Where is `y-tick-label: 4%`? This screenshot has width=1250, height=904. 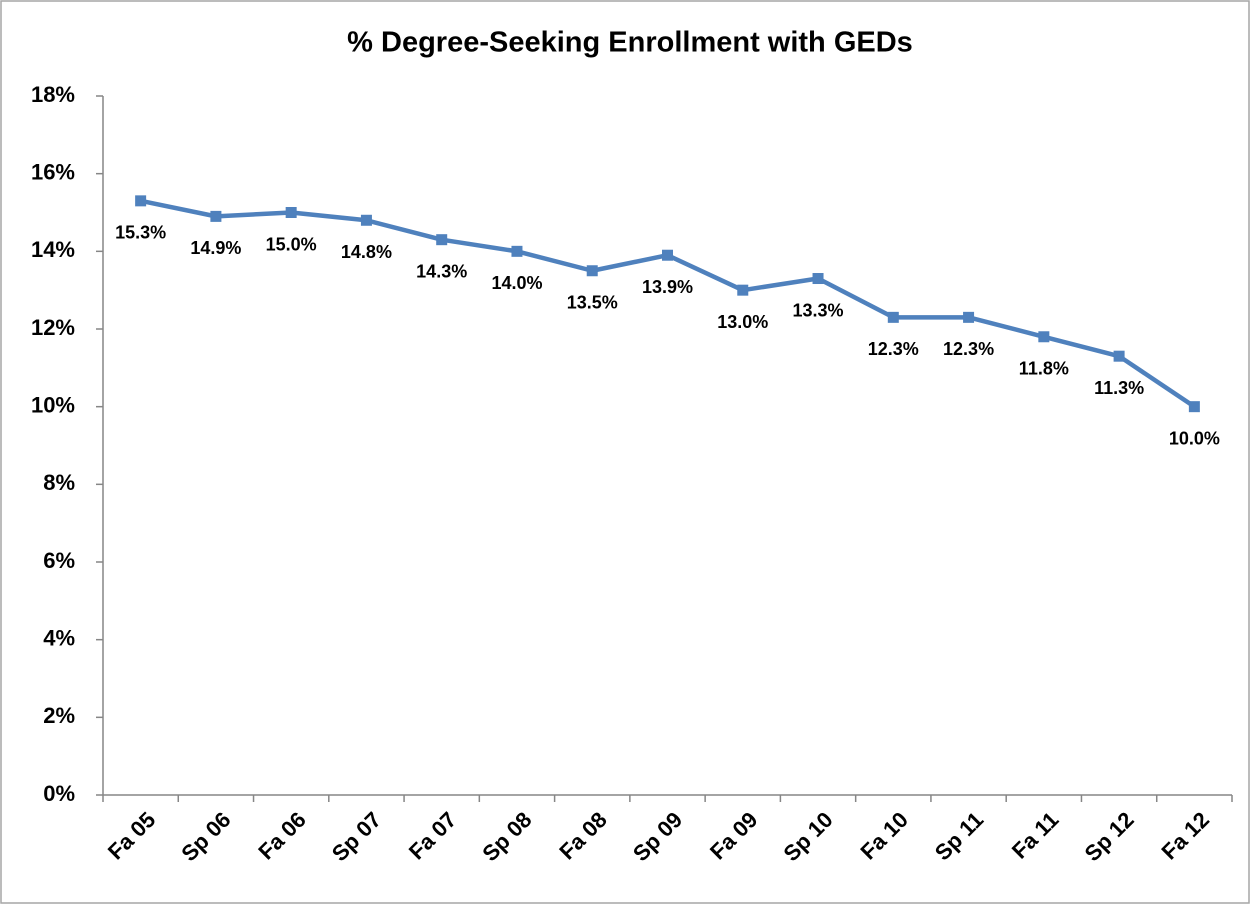
y-tick-label: 4% is located at coordinates (59, 637).